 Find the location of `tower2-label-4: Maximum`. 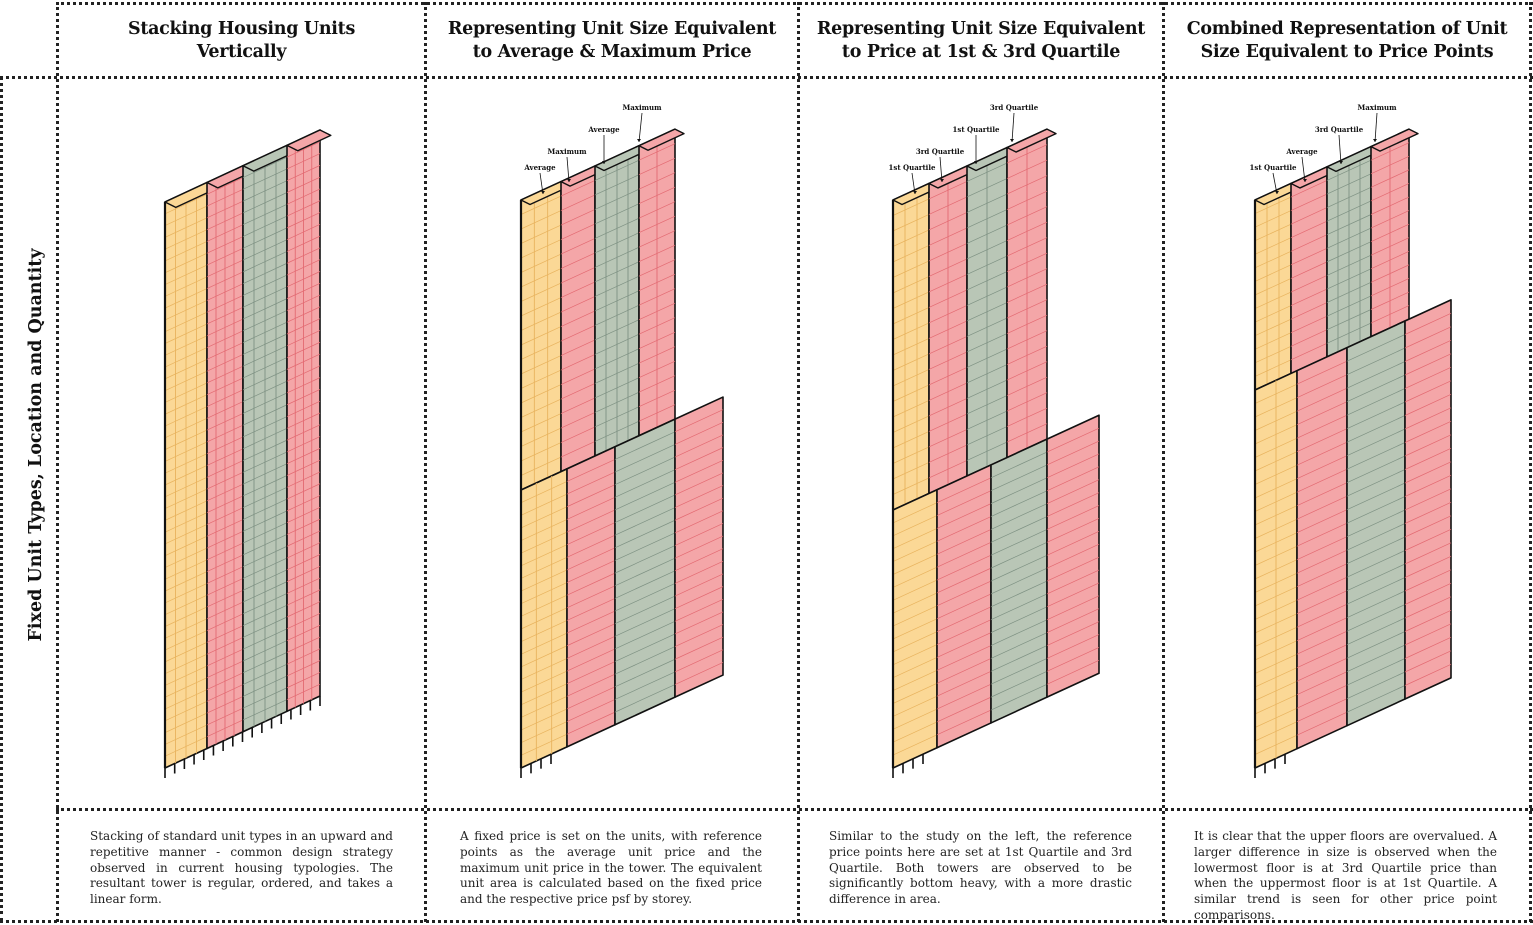

tower2-label-4: Maximum is located at coordinates (642, 107).